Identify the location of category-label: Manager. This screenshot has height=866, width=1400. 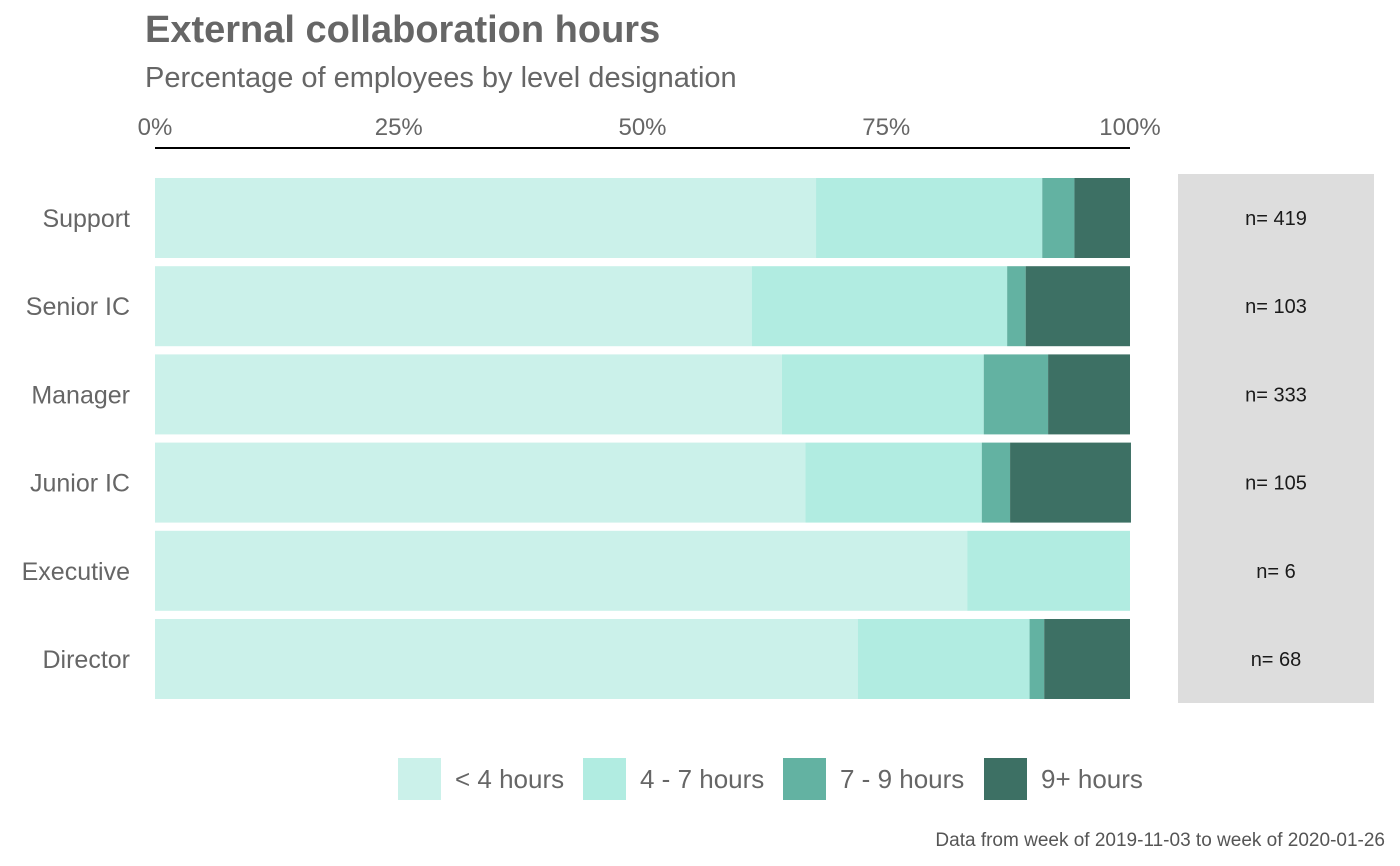
(80, 395).